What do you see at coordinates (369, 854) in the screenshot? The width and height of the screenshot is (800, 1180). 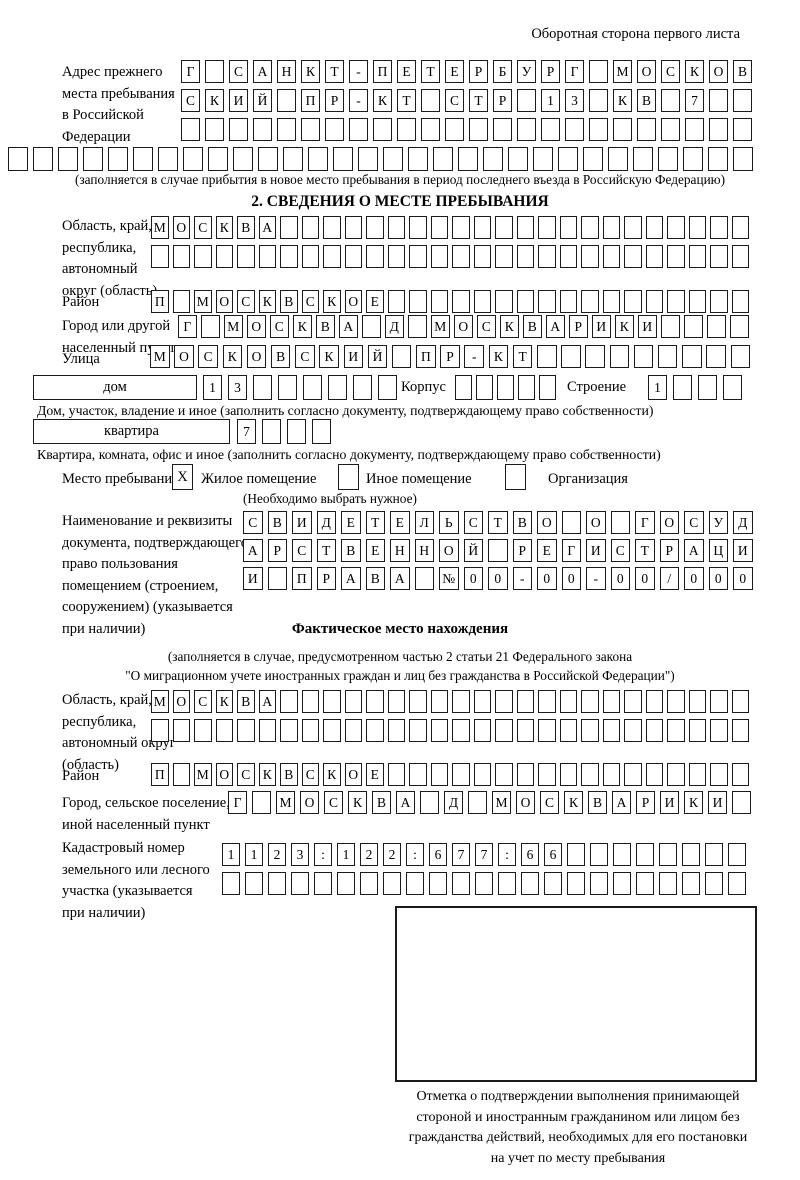 I see `char-cell: 2` at bounding box center [369, 854].